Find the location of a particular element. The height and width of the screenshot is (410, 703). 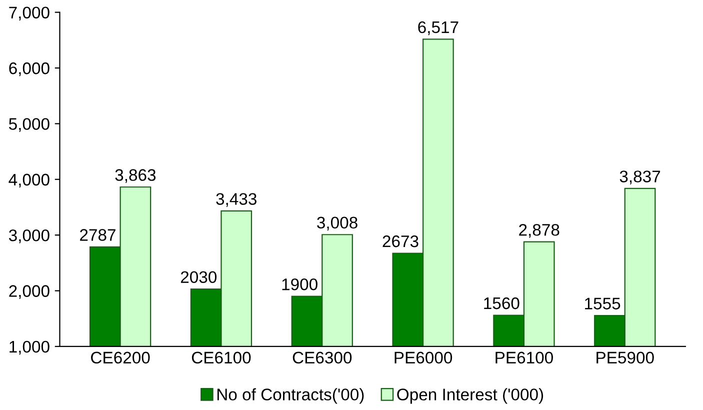

data-label: 1555 is located at coordinates (602, 304).